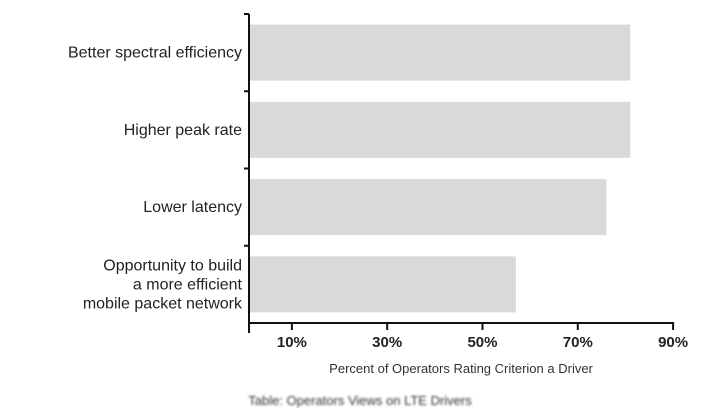 The image size is (720, 408). What do you see at coordinates (360, 400) in the screenshot?
I see `figure-caption: Table: Operators Views on LTE Drivers` at bounding box center [360, 400].